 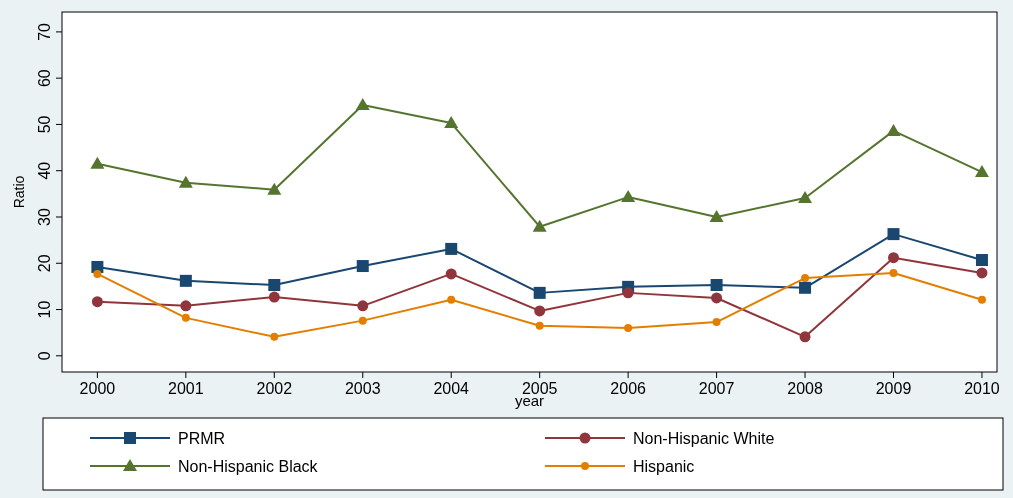 I want to click on legend-label: Non-Hispanic White, so click(x=704, y=438).